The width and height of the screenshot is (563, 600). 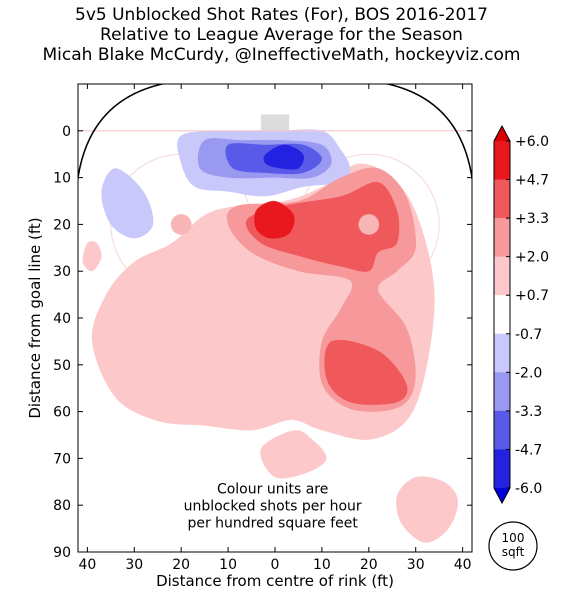 I want to click on rink-boards, so click(x=275, y=134).